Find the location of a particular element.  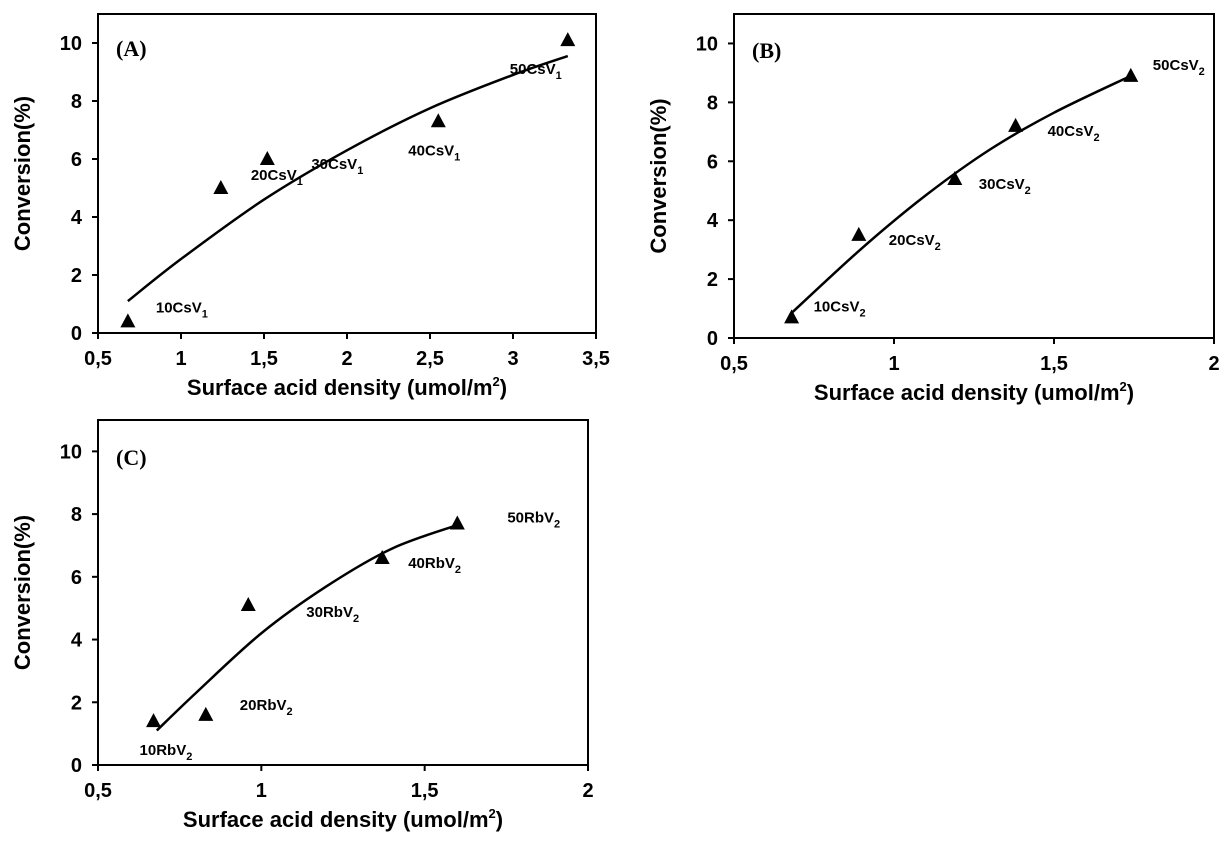

point-label: 10RbV2 is located at coordinates (166, 752).